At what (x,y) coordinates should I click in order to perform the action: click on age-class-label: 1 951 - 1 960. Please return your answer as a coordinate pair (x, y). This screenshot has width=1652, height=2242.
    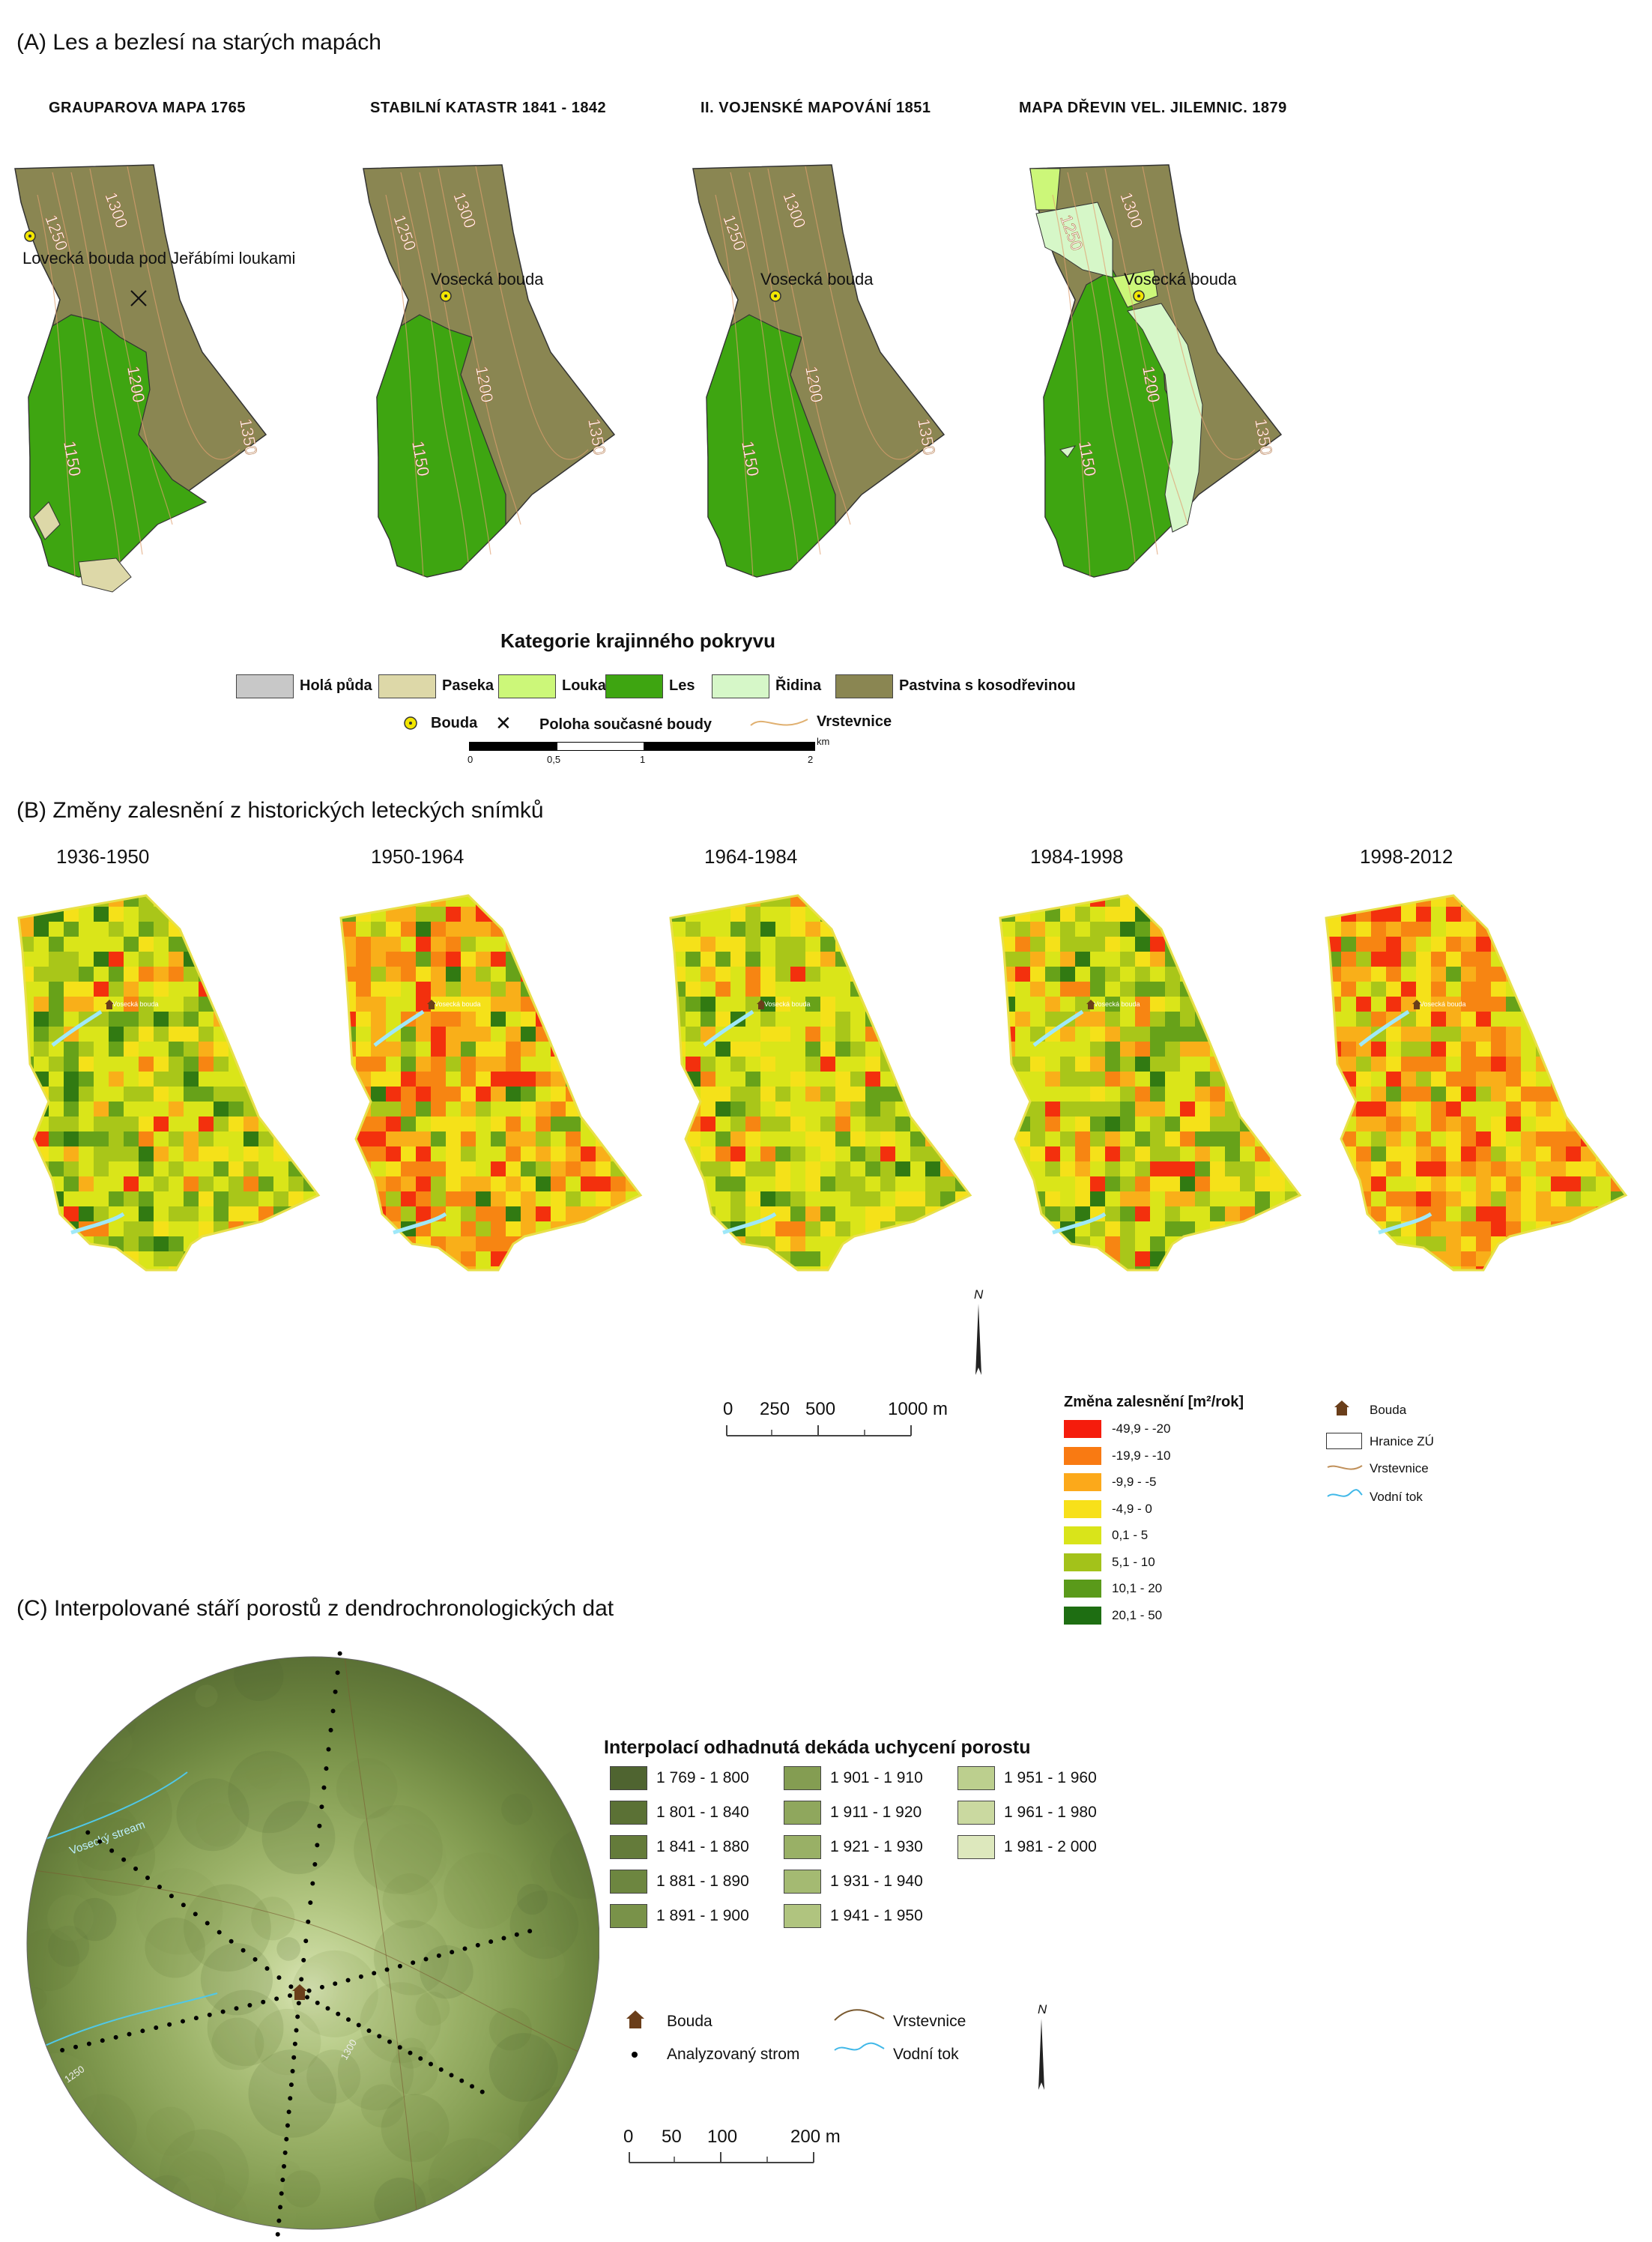
    Looking at the image, I should click on (1050, 1777).